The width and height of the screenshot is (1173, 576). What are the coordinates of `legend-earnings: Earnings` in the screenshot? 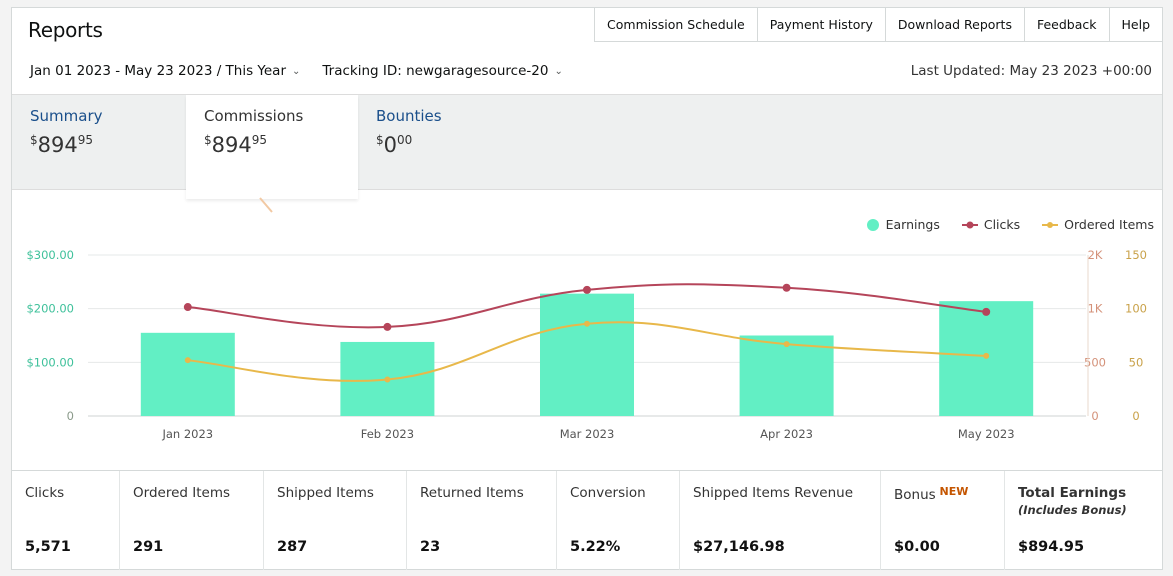 It's located at (903, 224).